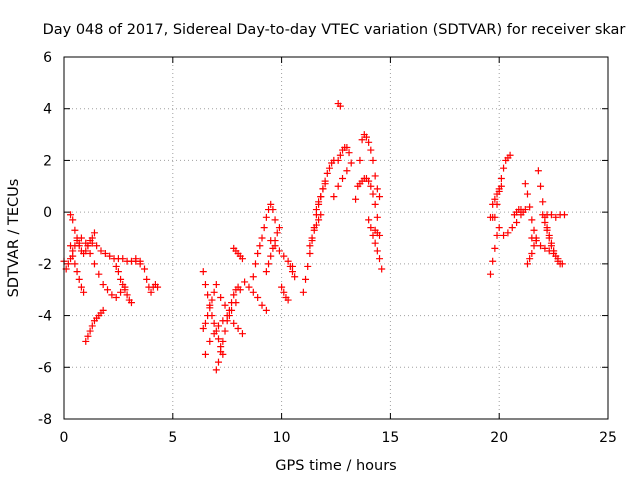 This screenshot has width=640, height=480. What do you see at coordinates (390, 438) in the screenshot?
I see `x-tick-label: 15` at bounding box center [390, 438].